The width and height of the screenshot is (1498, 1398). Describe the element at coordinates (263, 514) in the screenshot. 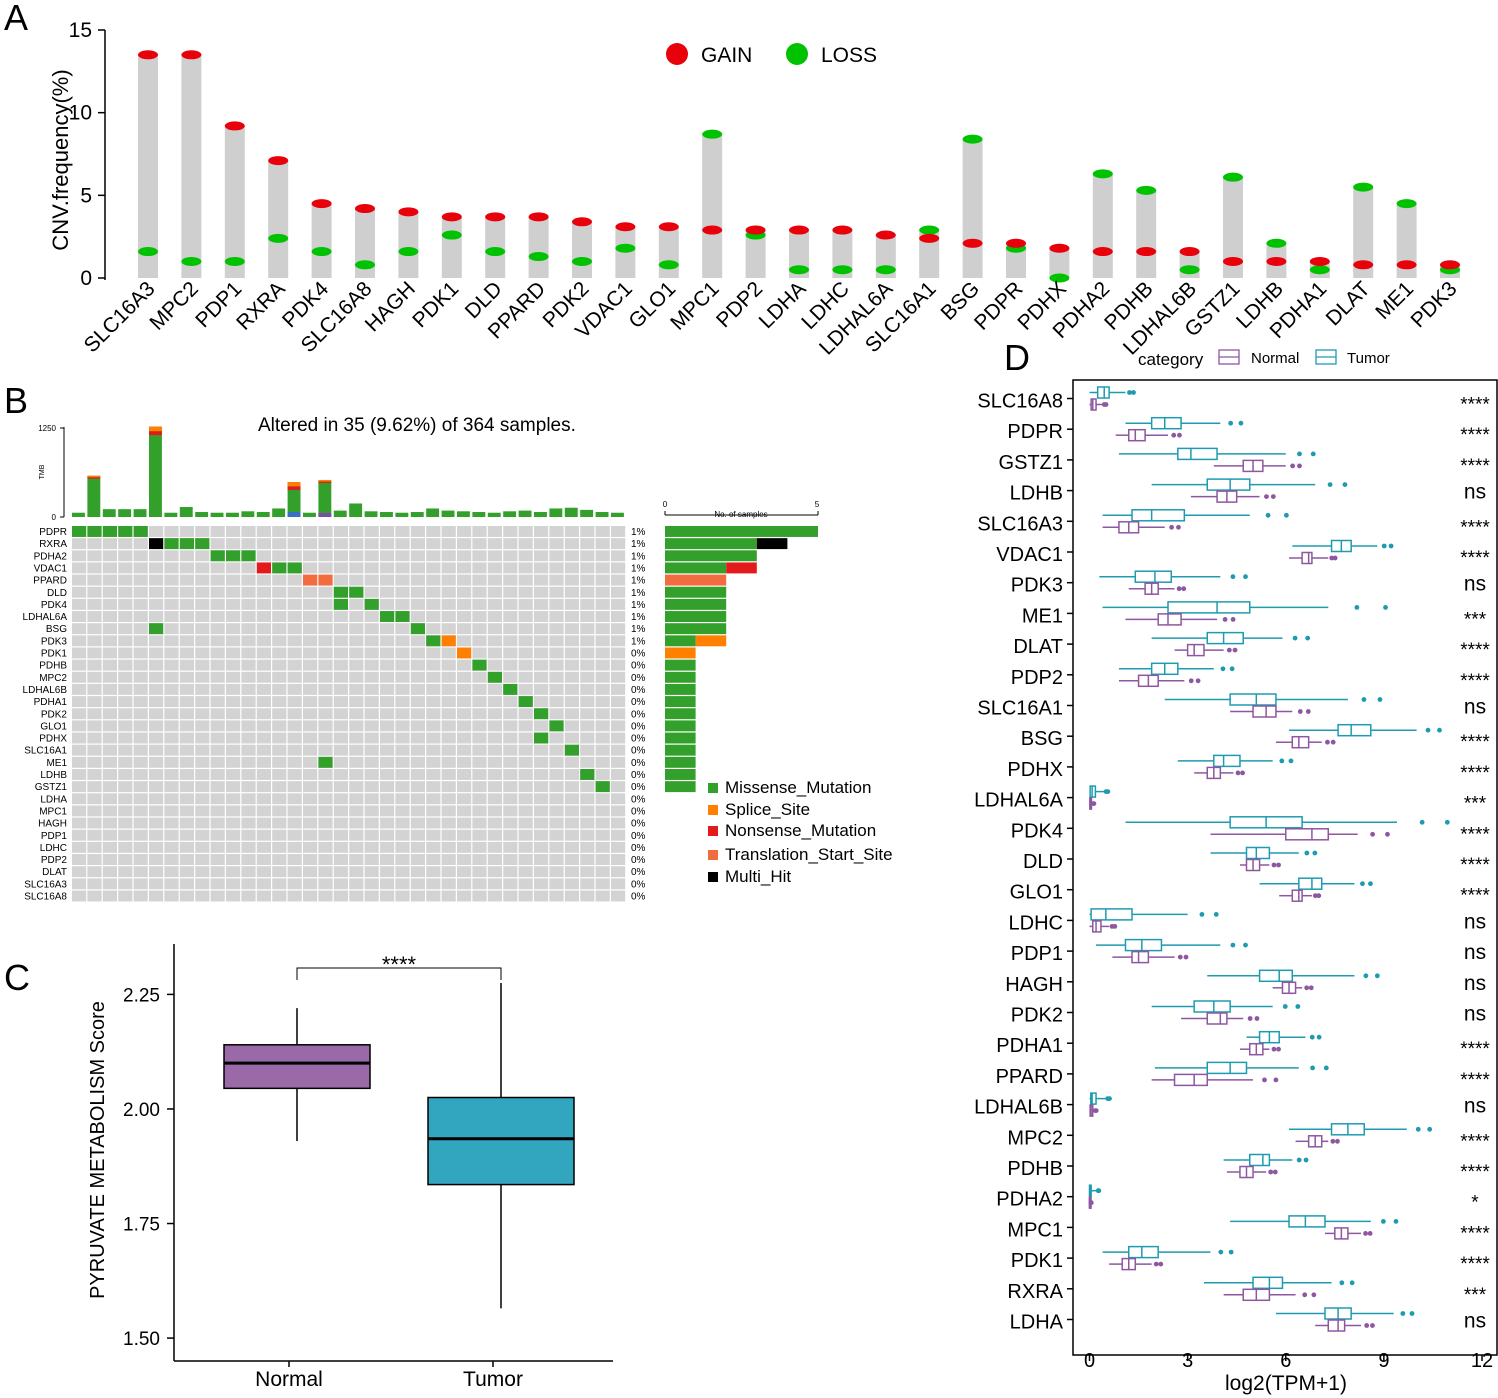

I see `tmb-bar` at that location.